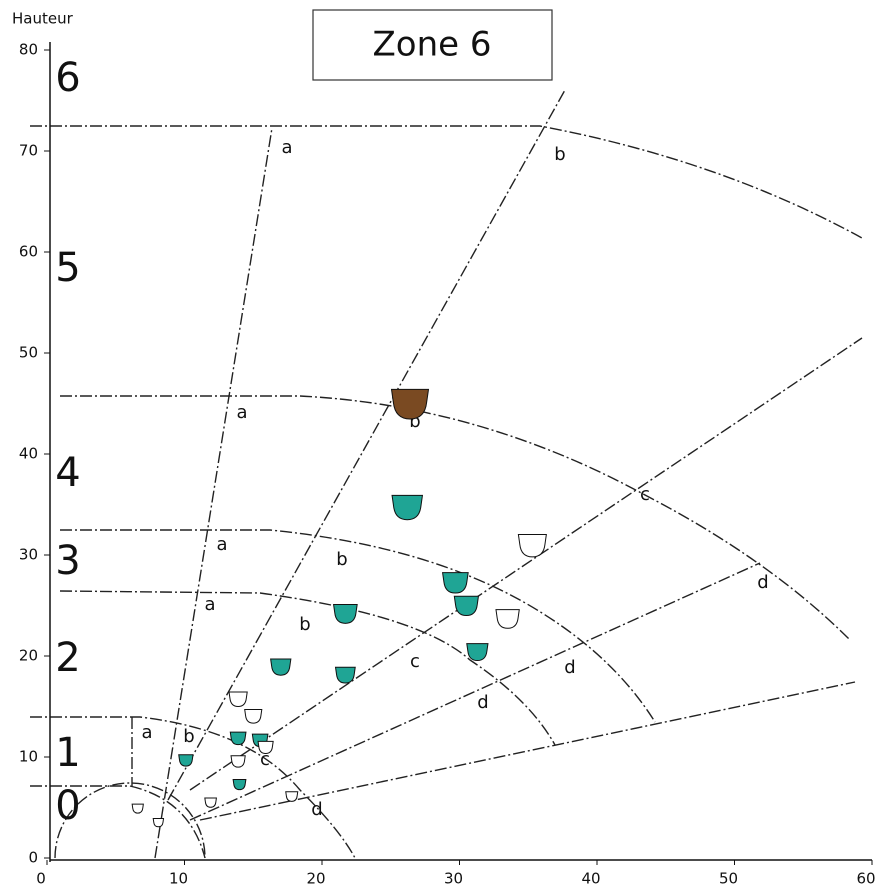 The image size is (879, 894). What do you see at coordinates (28, 50) in the screenshot?
I see `y-tick-label: 80` at bounding box center [28, 50].